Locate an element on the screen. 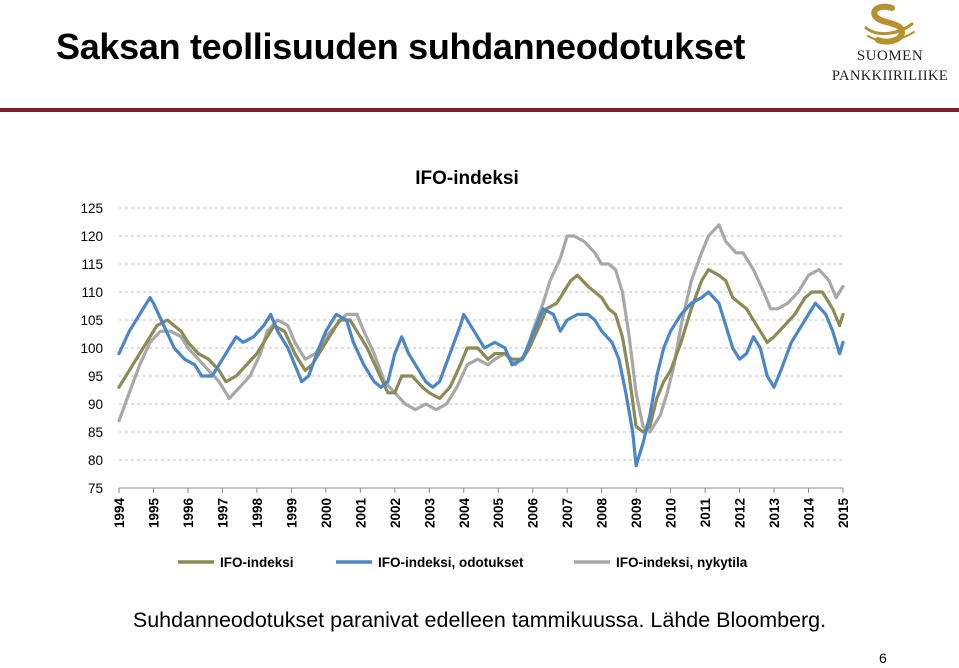 The width and height of the screenshot is (959, 668). x-tick-label: 2003 is located at coordinates (429, 513).